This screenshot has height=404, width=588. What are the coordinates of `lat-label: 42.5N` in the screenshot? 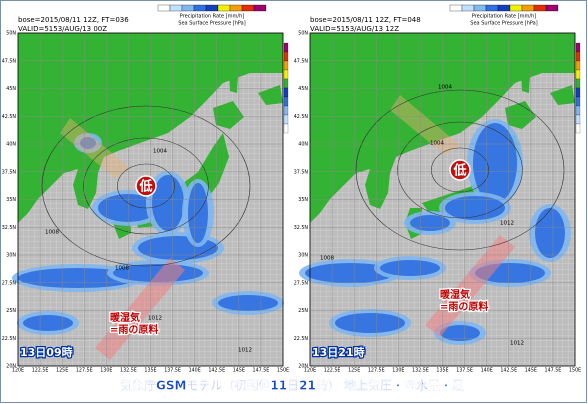 It's located at (301, 117).